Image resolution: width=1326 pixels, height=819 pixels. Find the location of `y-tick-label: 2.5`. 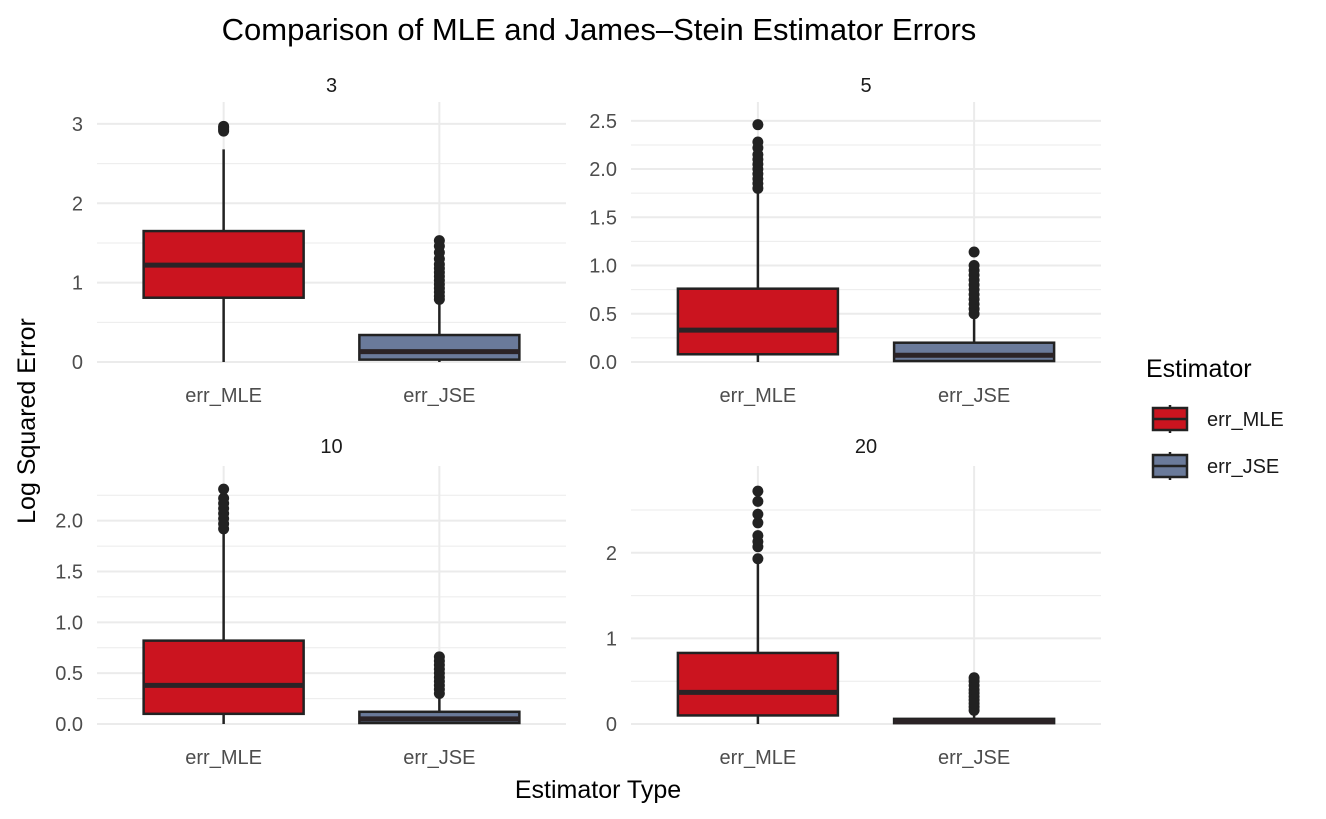

y-tick-label: 2.5 is located at coordinates (603, 122).